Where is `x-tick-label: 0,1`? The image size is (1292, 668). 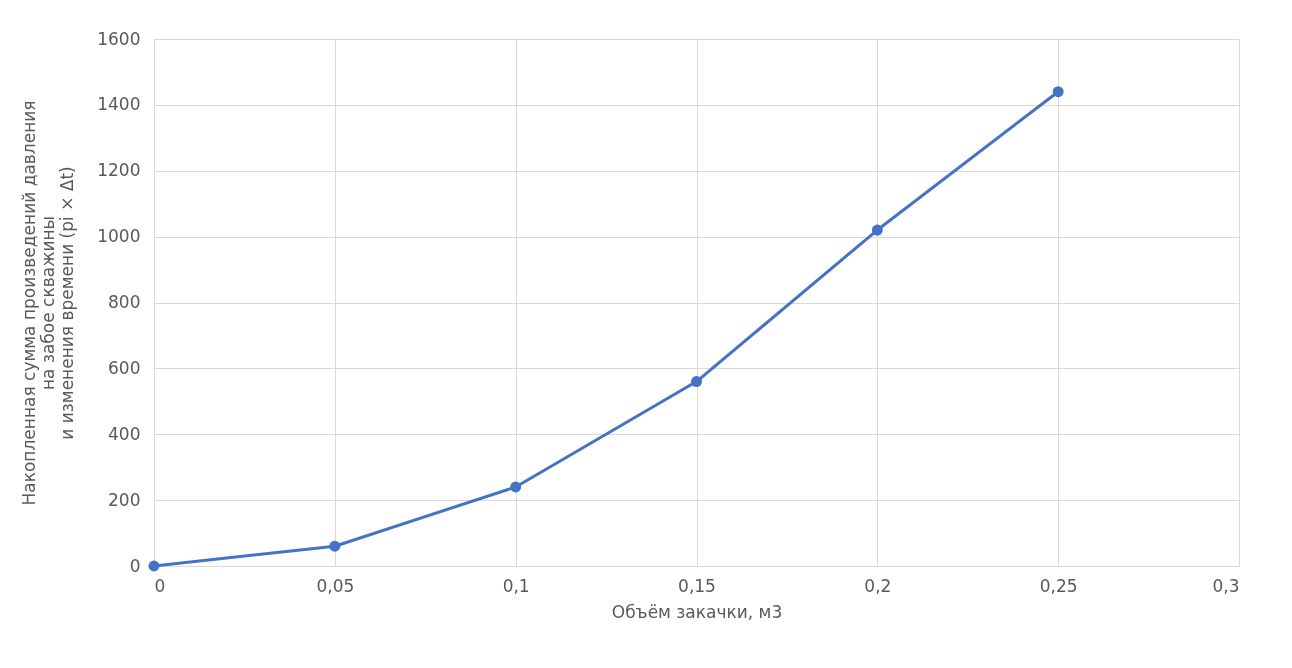
x-tick-label: 0,1 is located at coordinates (516, 585).